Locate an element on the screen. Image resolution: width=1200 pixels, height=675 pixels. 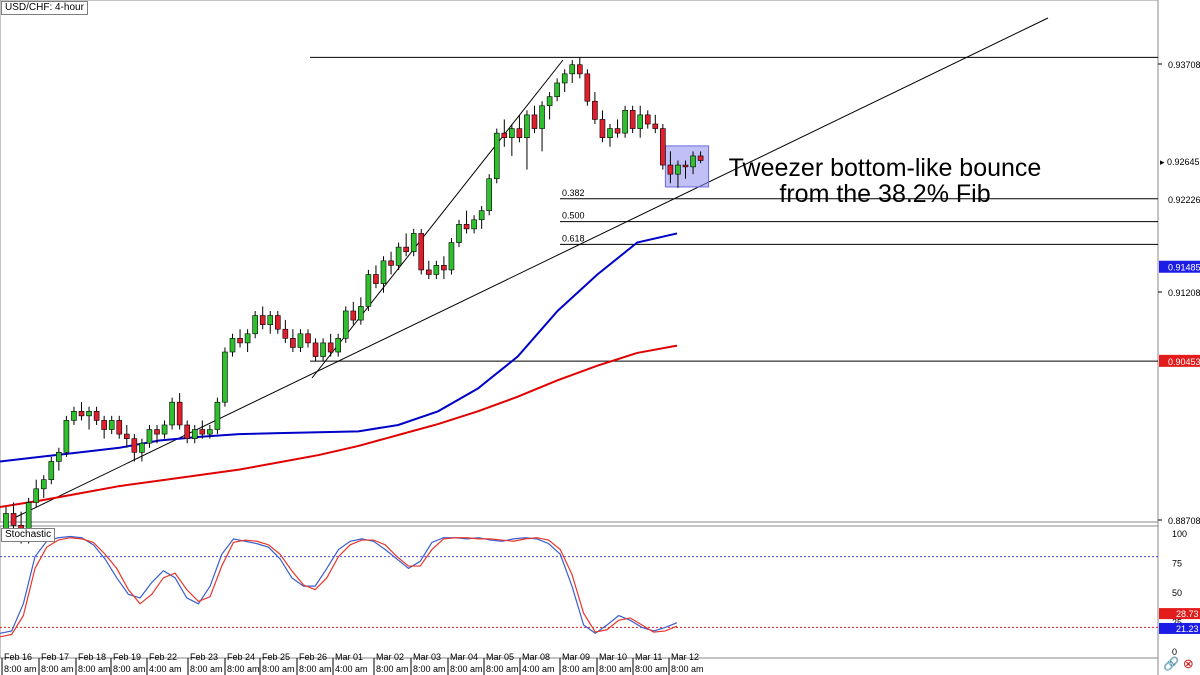
time-label-date: Feb 26 is located at coordinates (313, 657).